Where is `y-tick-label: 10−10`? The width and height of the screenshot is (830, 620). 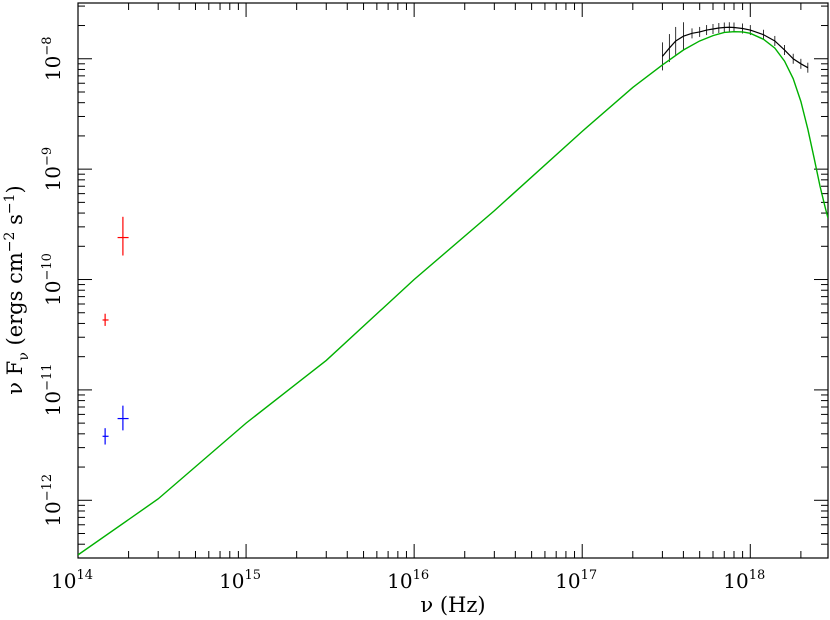
y-tick-label: 10−10 is located at coordinates (52, 279).